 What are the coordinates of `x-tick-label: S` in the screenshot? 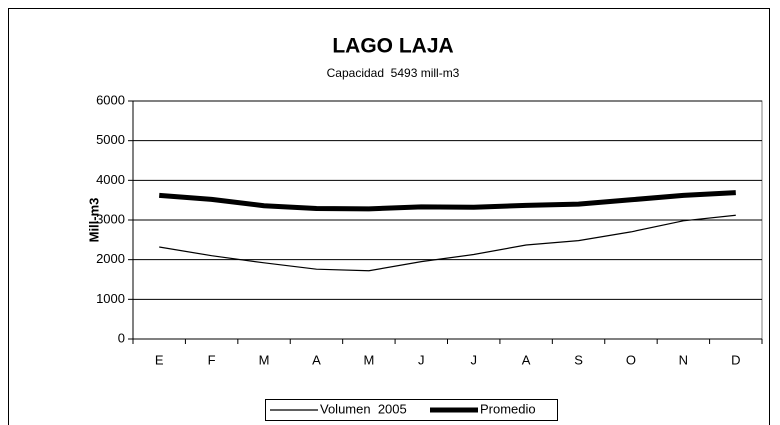 It's located at (578, 359).